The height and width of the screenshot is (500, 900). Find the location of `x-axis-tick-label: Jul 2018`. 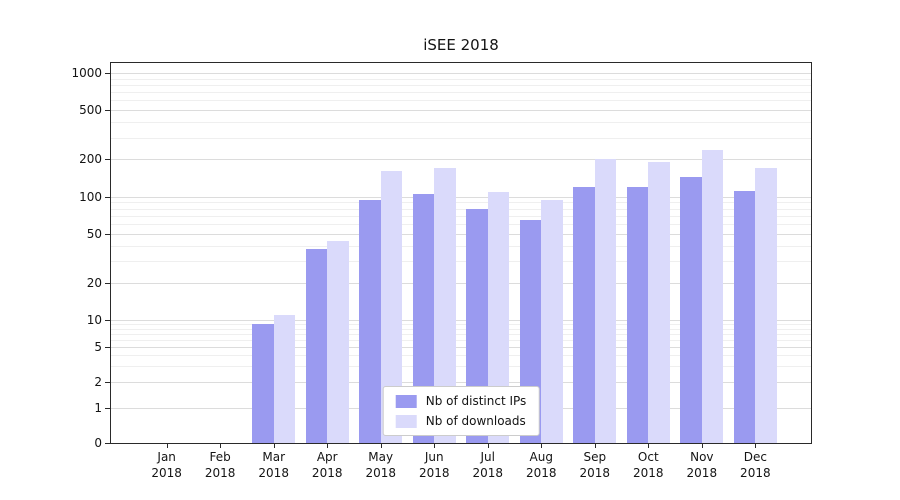

x-axis-tick-label: Jul 2018 is located at coordinates (488, 465).